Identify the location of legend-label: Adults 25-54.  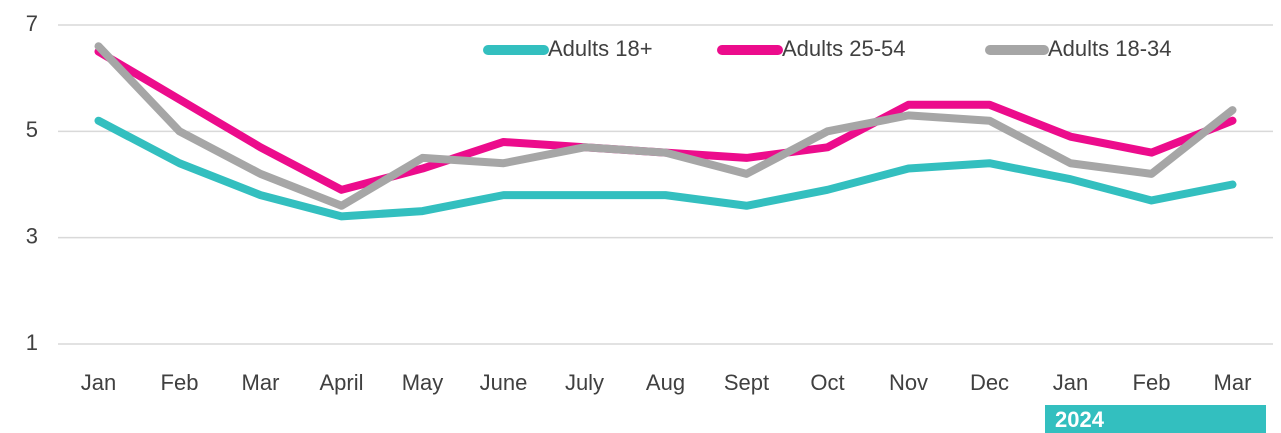
(844, 48).